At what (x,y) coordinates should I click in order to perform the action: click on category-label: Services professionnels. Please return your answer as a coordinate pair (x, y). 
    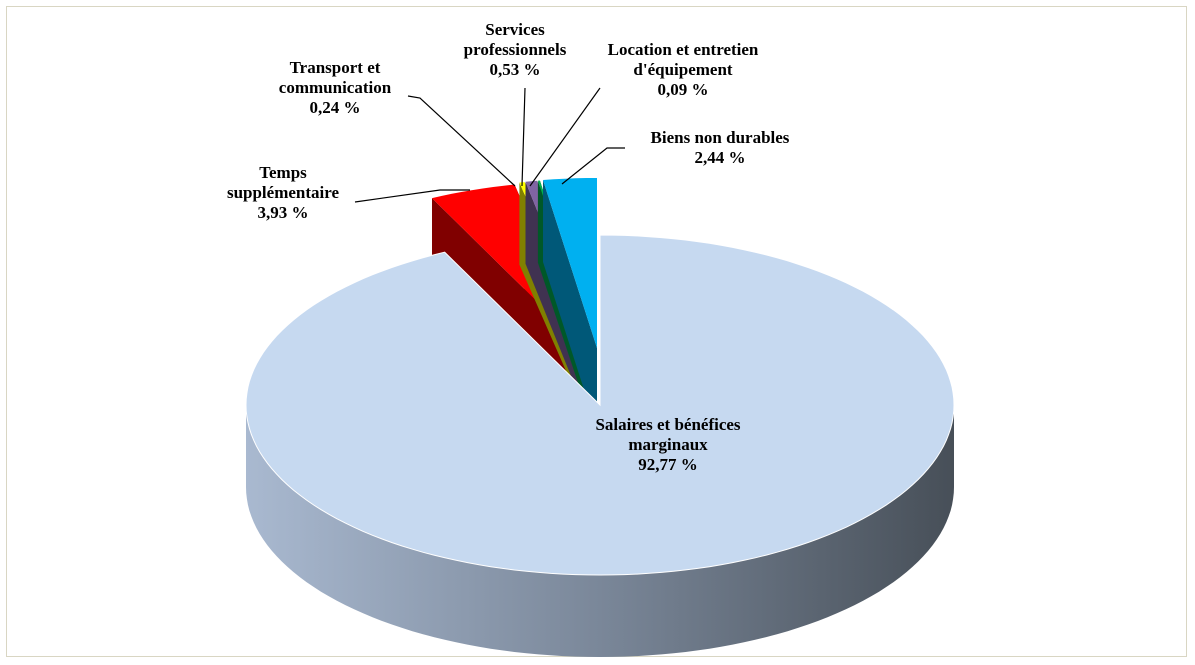
    Looking at the image, I should click on (515, 39).